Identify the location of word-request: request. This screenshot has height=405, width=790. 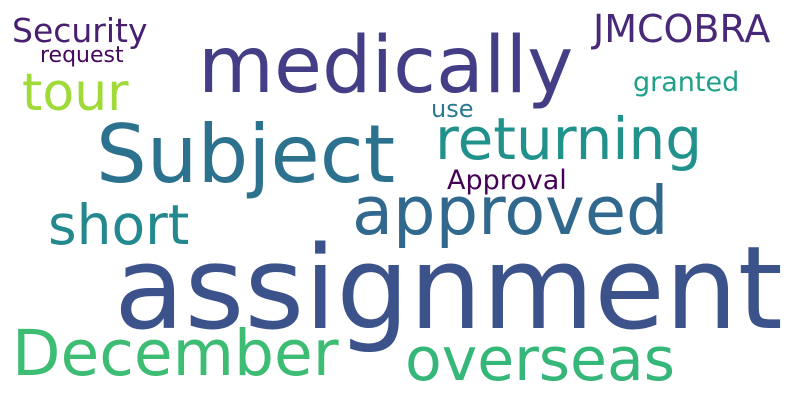
(82, 55).